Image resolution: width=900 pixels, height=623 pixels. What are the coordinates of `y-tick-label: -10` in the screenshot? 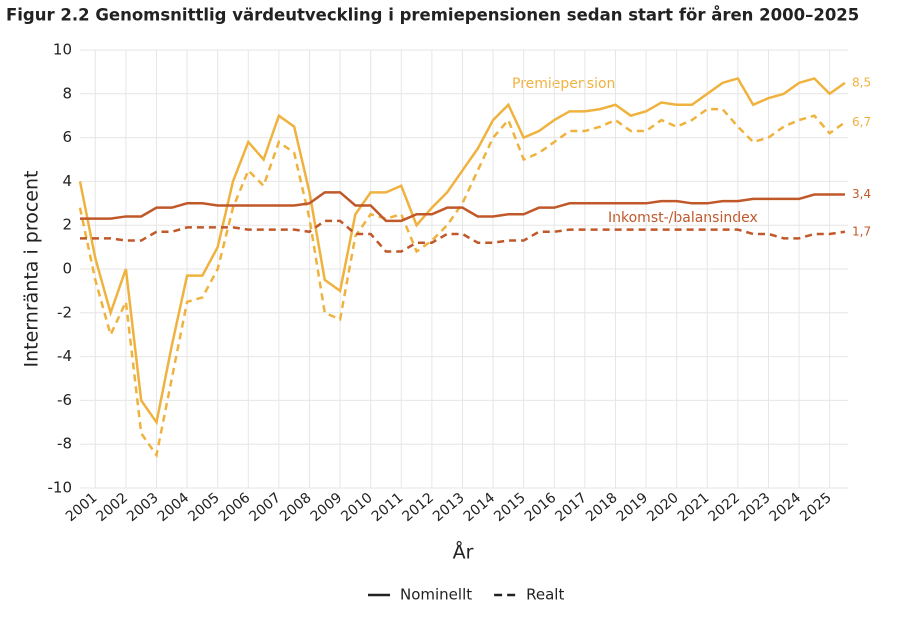 It's located at (60, 488).